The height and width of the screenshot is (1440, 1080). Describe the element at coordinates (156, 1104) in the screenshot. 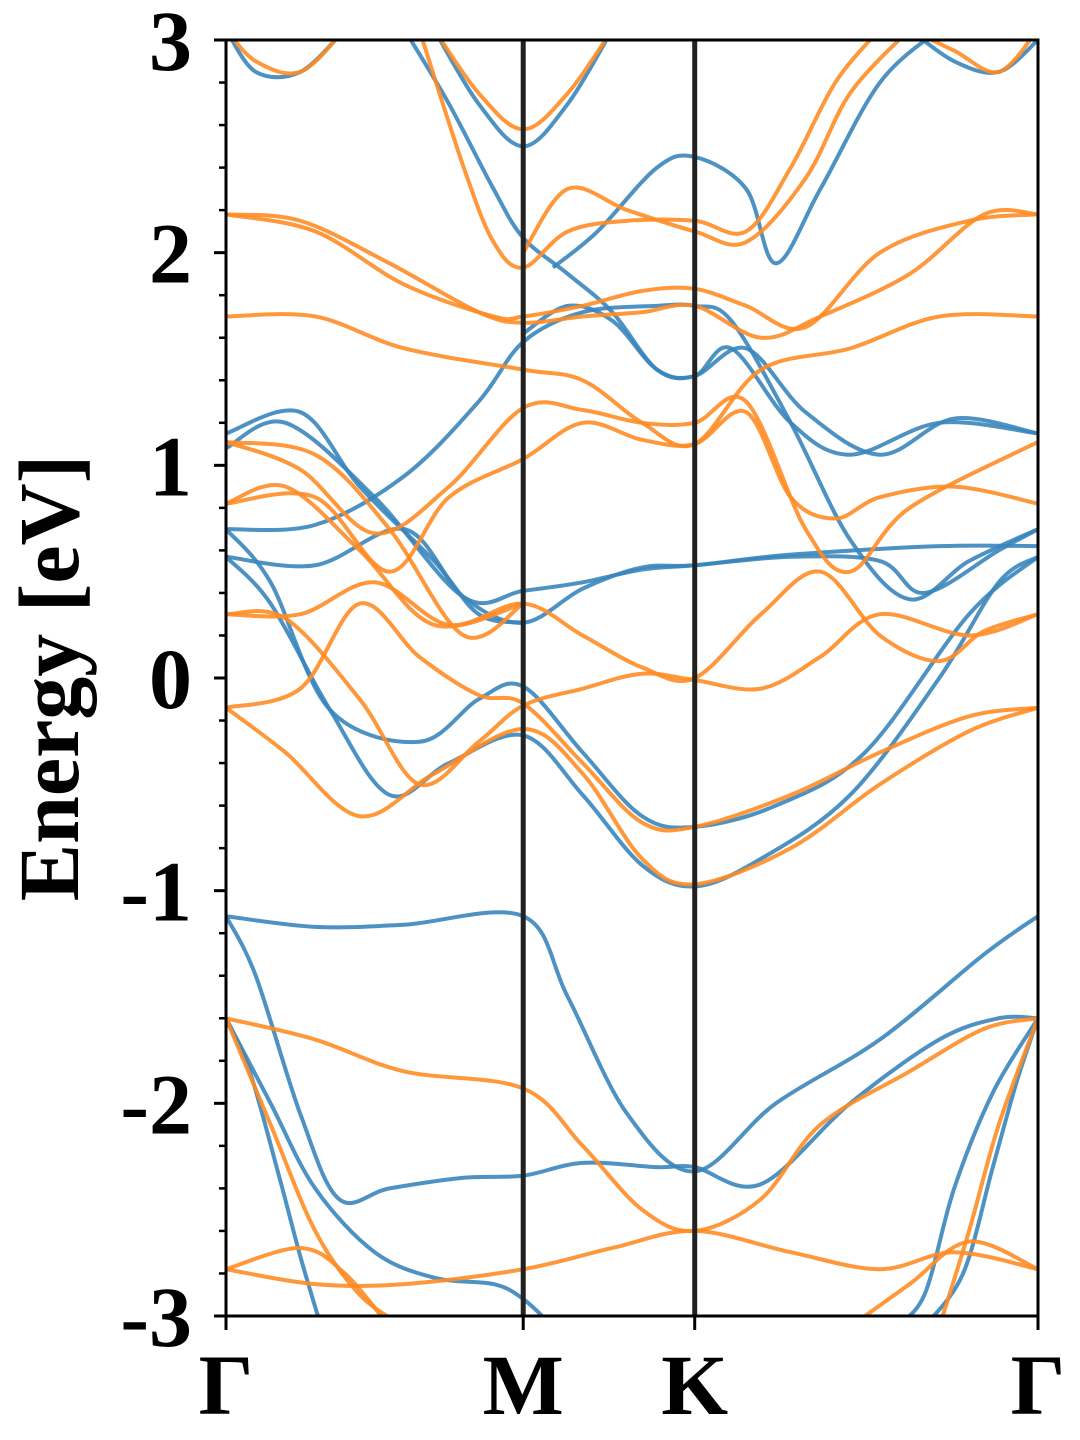

I see `y-tick-label: -2` at that location.